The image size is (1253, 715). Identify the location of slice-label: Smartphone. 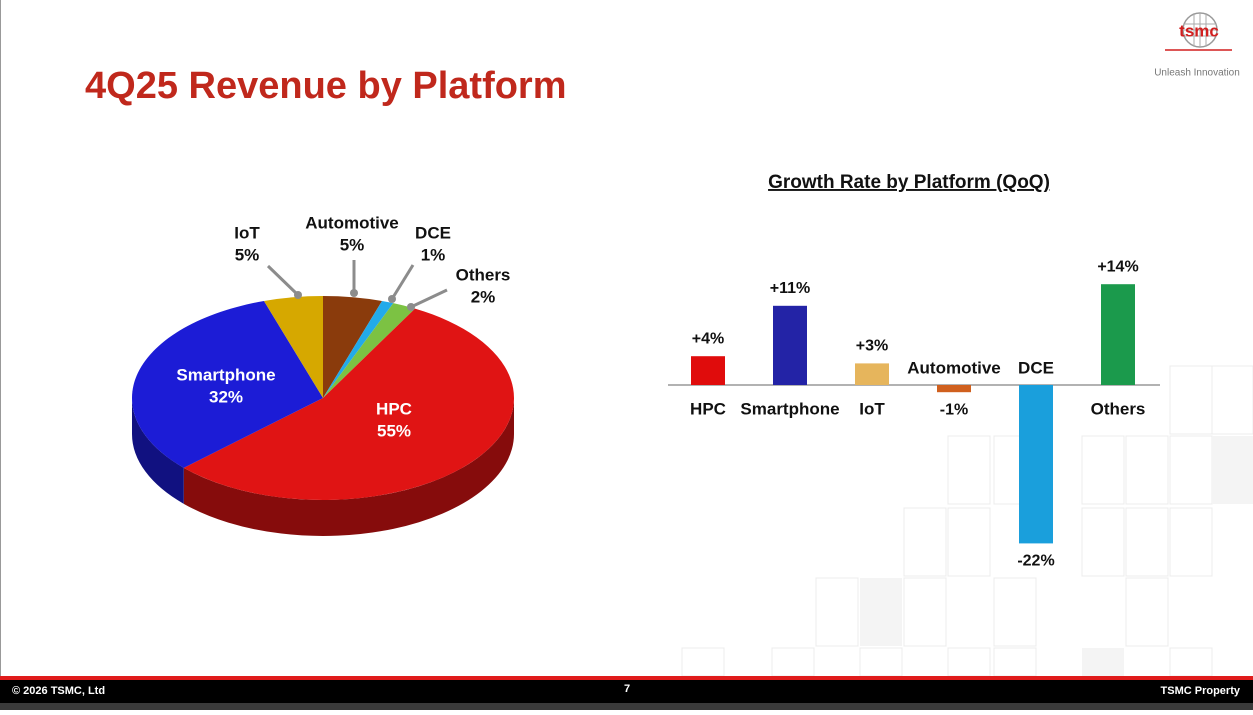
(225, 374).